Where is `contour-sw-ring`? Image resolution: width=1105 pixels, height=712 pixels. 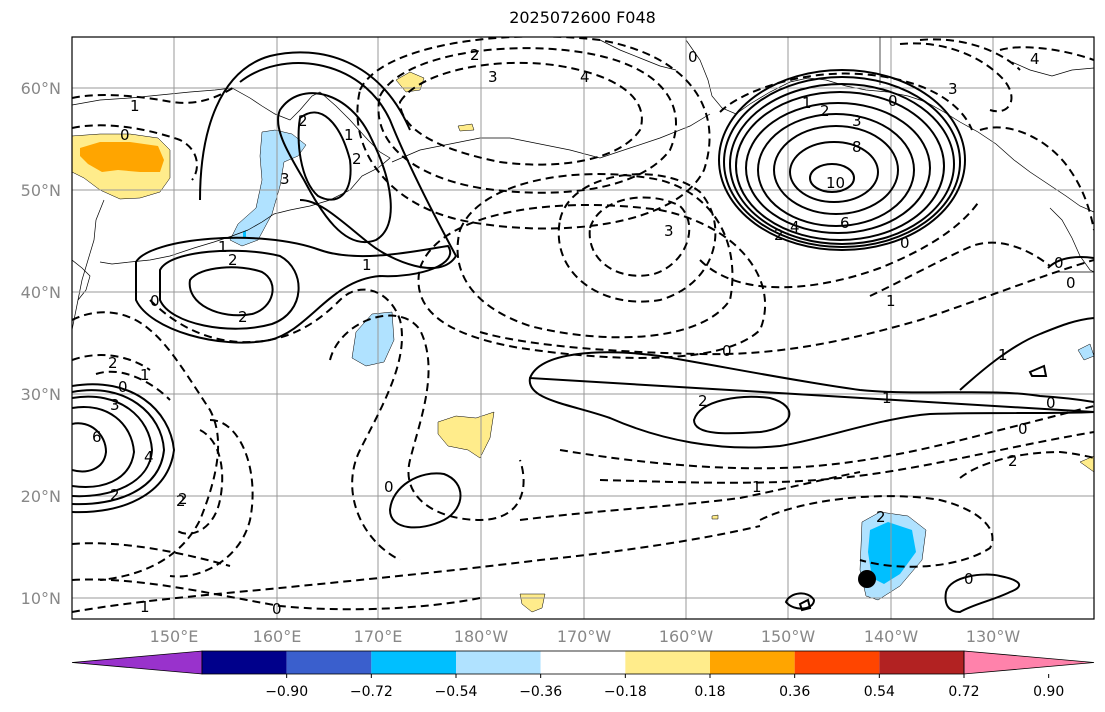
contour-sw-ring is located at coordinates (427, 418).